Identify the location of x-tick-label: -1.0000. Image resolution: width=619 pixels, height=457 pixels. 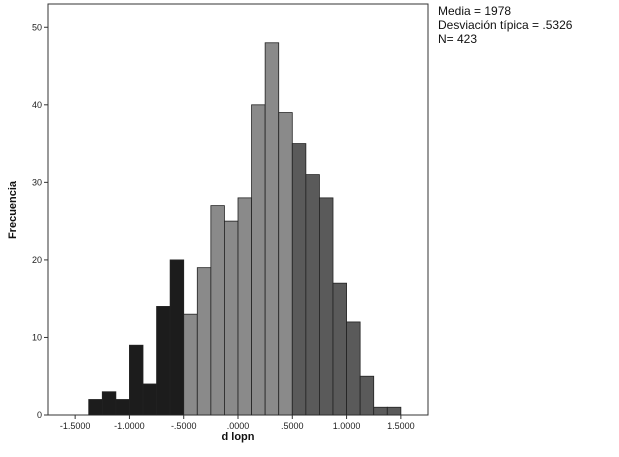
(129, 426).